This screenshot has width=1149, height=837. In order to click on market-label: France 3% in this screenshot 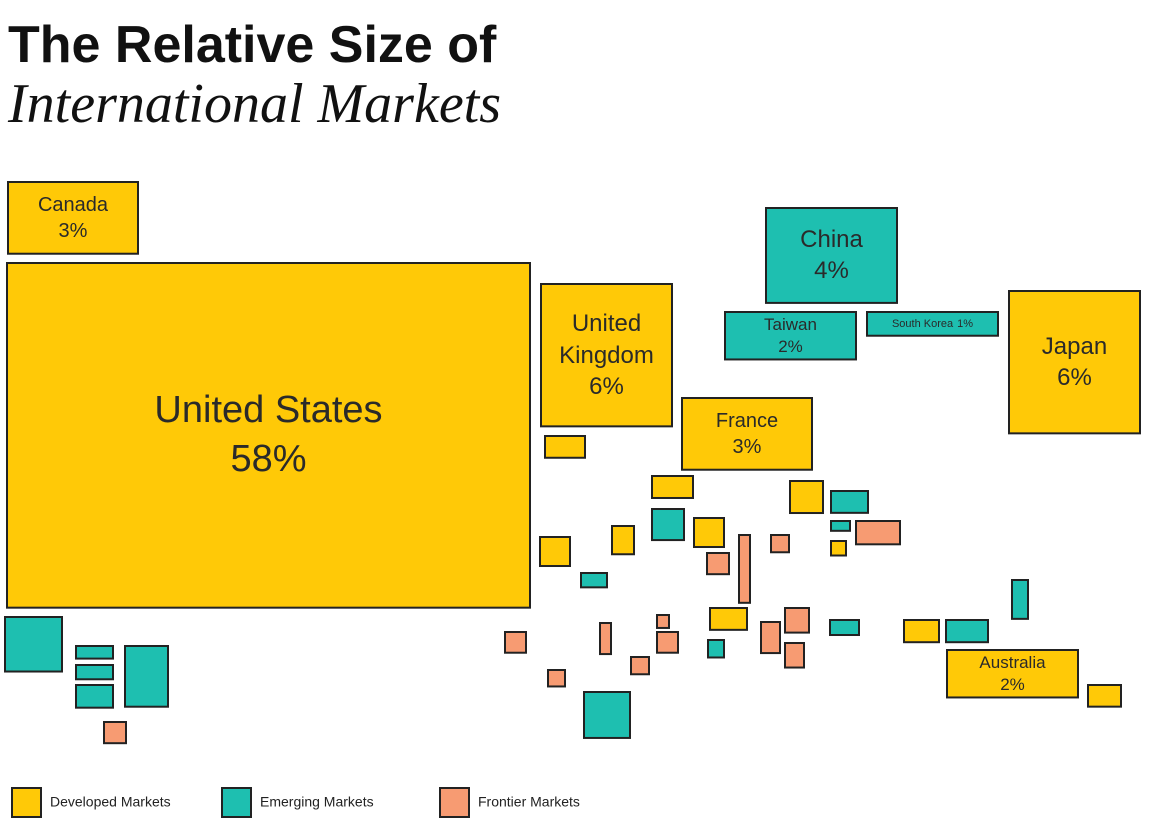, I will do `click(747, 434)`.